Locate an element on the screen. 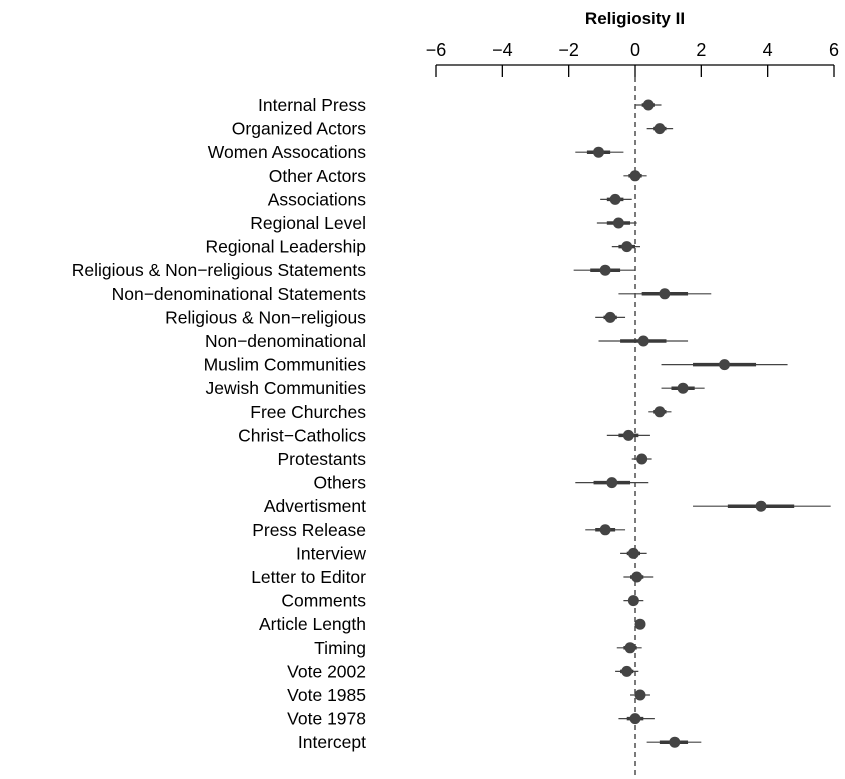 Image resolution: width=845 pixels, height=779 pixels. row-label: Free Churches is located at coordinates (308, 412).